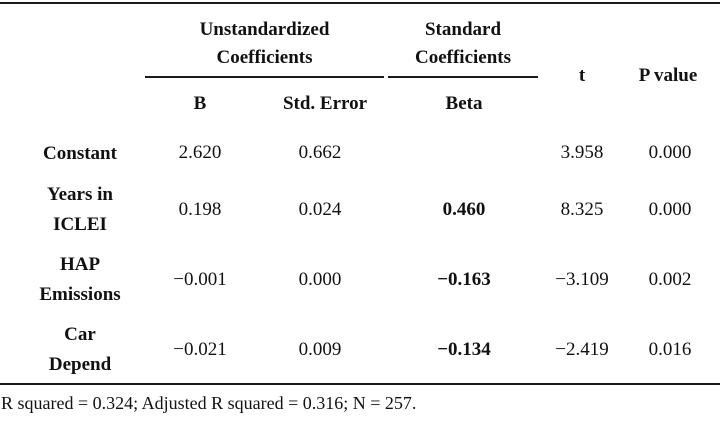 This screenshot has width=720, height=426. What do you see at coordinates (80, 364) in the screenshot?
I see `row-label-line2: Depend` at bounding box center [80, 364].